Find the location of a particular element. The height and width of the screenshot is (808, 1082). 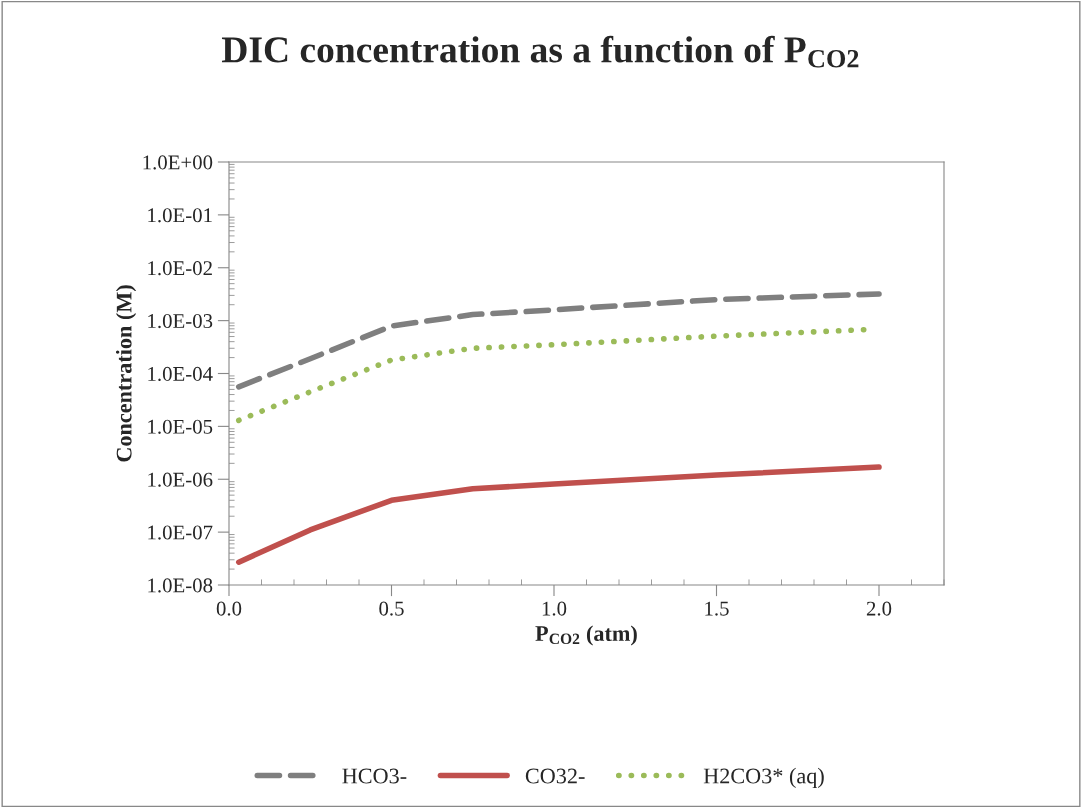

x-tick-label: 1.5 is located at coordinates (717, 608).